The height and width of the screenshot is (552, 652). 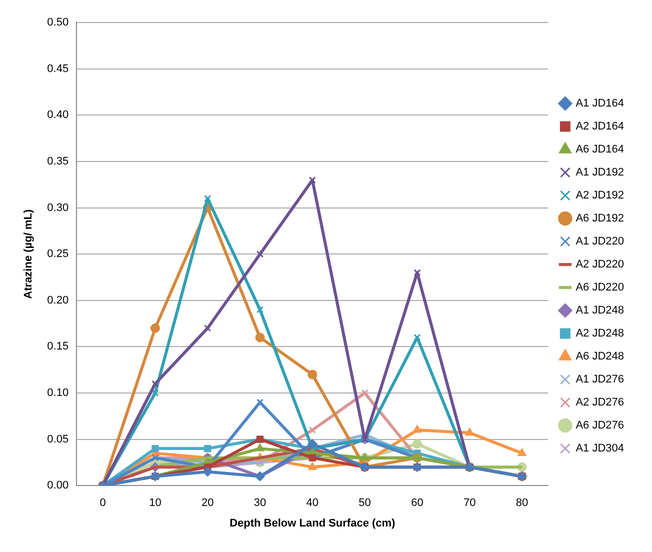 I want to click on legend-label: A2 JD192, so click(x=600, y=196).